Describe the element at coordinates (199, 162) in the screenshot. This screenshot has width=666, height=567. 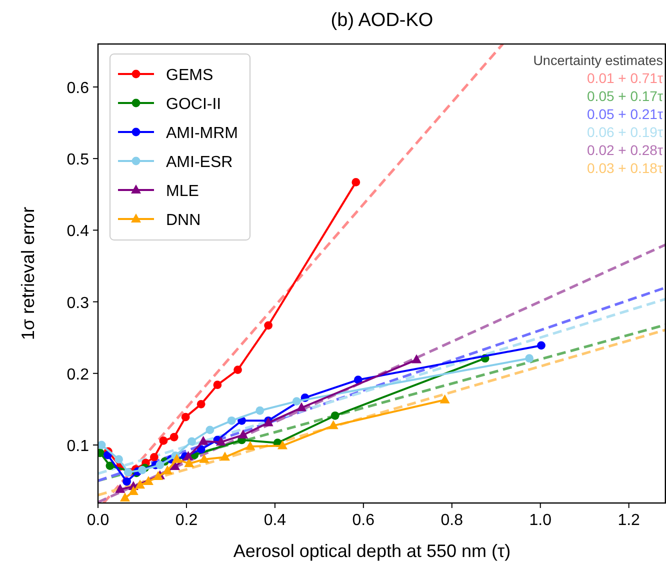
I see `legend-label: AMI-ESR` at that location.